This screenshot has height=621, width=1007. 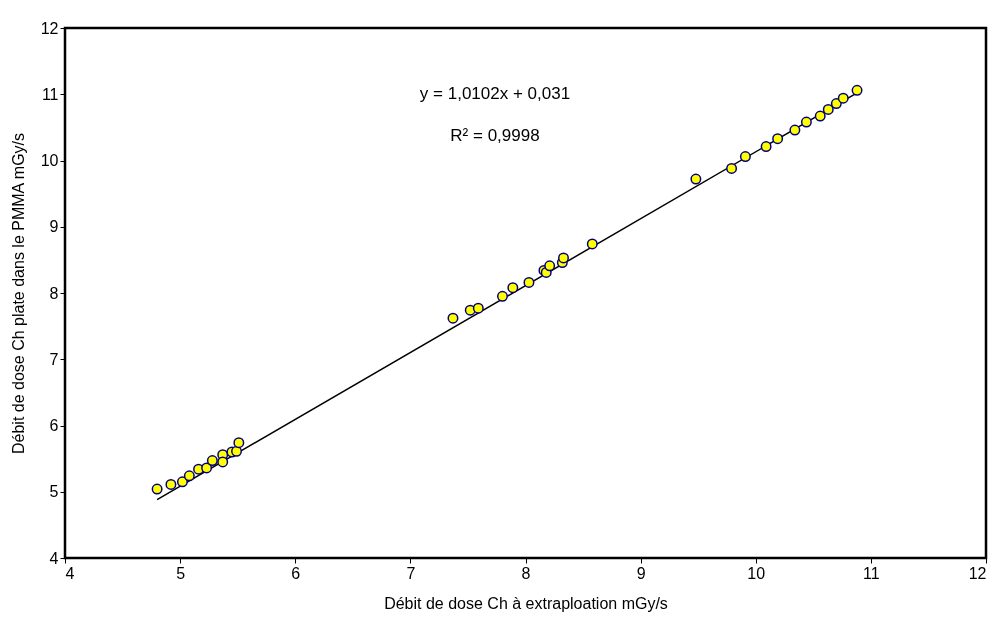 I want to click on y-tick-label: 12, so click(x=49, y=28).